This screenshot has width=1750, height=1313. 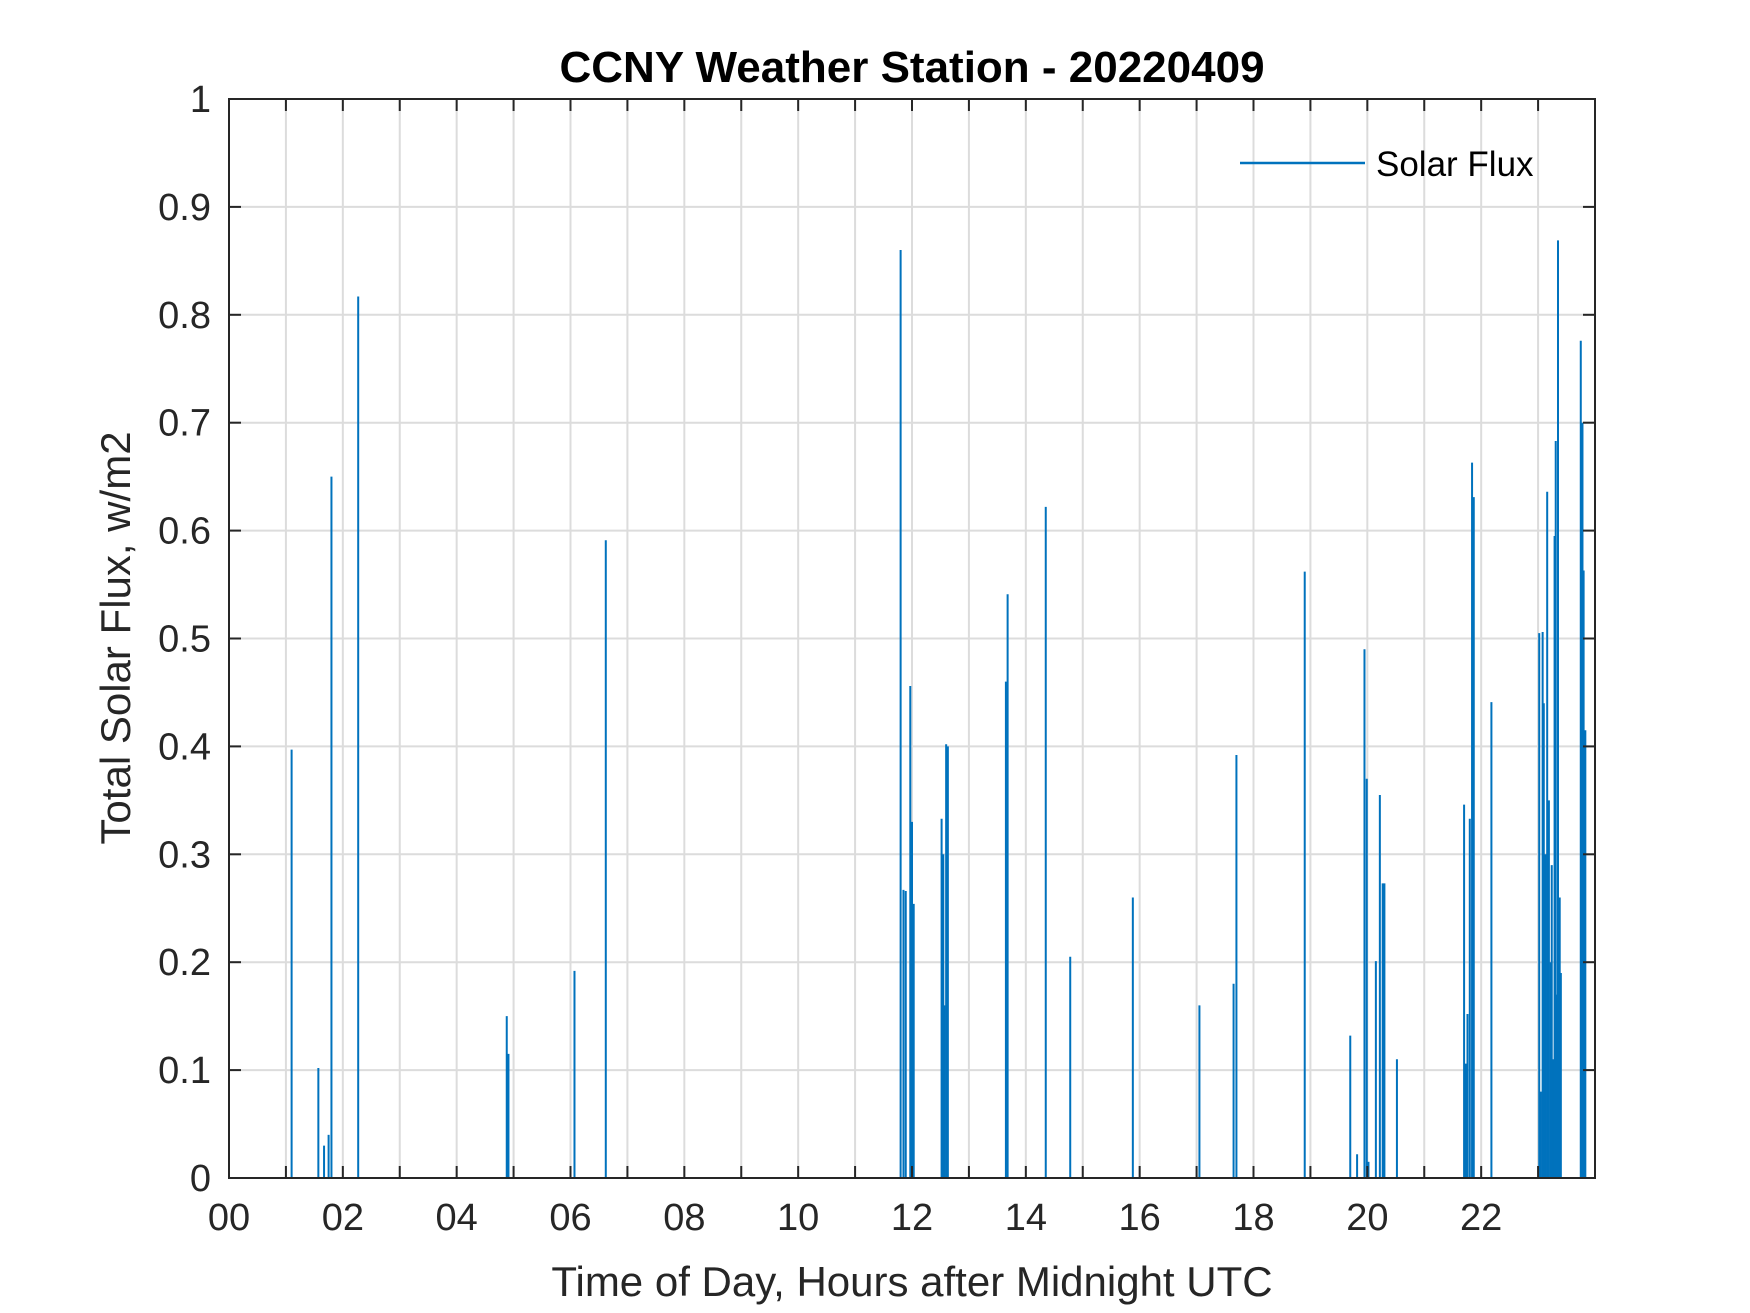 What do you see at coordinates (184, 316) in the screenshot?
I see `y-tick-label: 0.8` at bounding box center [184, 316].